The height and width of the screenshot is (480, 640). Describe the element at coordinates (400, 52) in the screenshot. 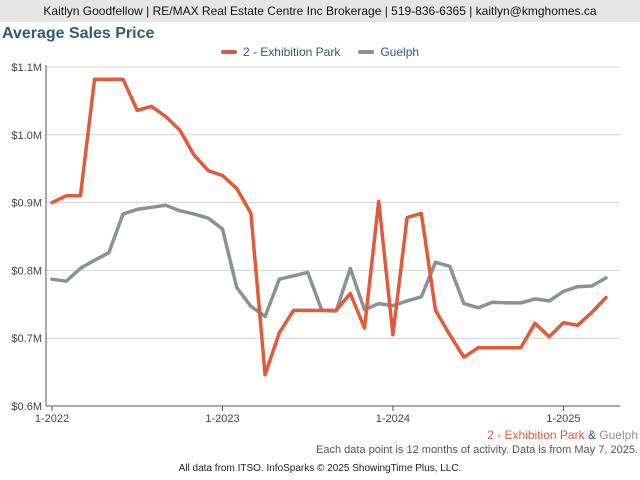

I see `legend-label-guelph: Guelph` at that location.